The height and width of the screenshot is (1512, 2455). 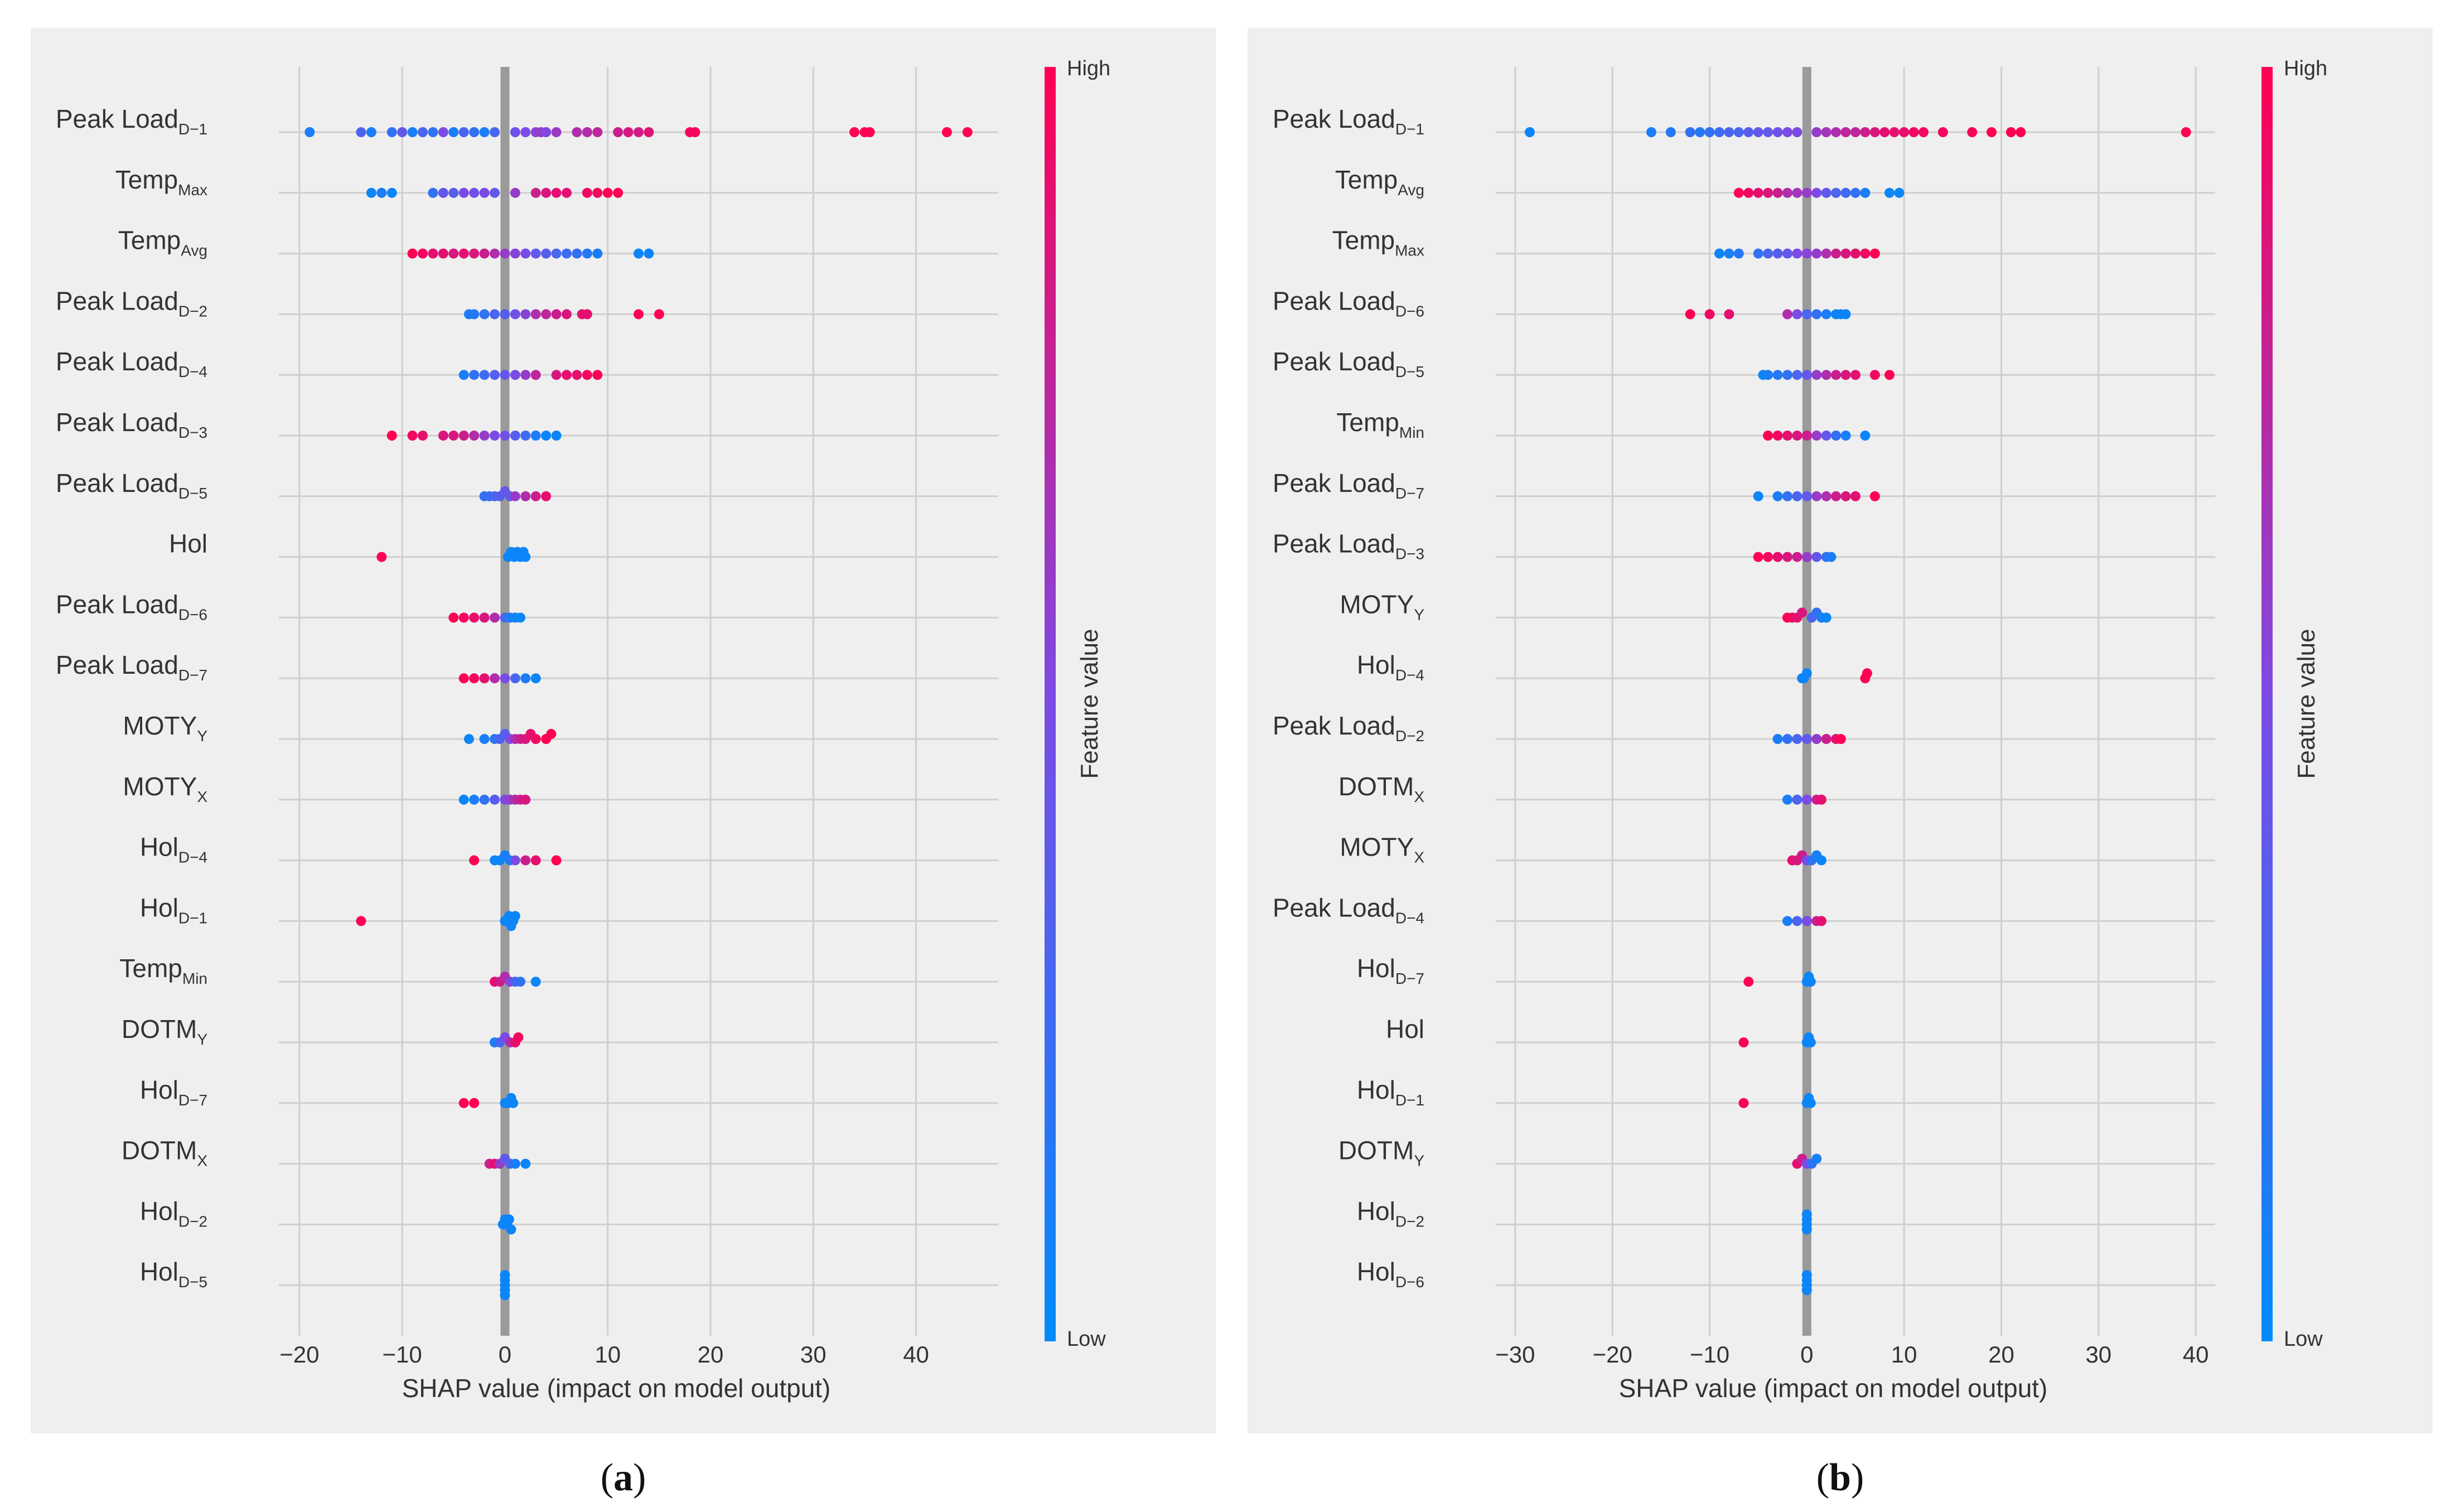 I want to click on panel-caption: (a), so click(x=623, y=1477).